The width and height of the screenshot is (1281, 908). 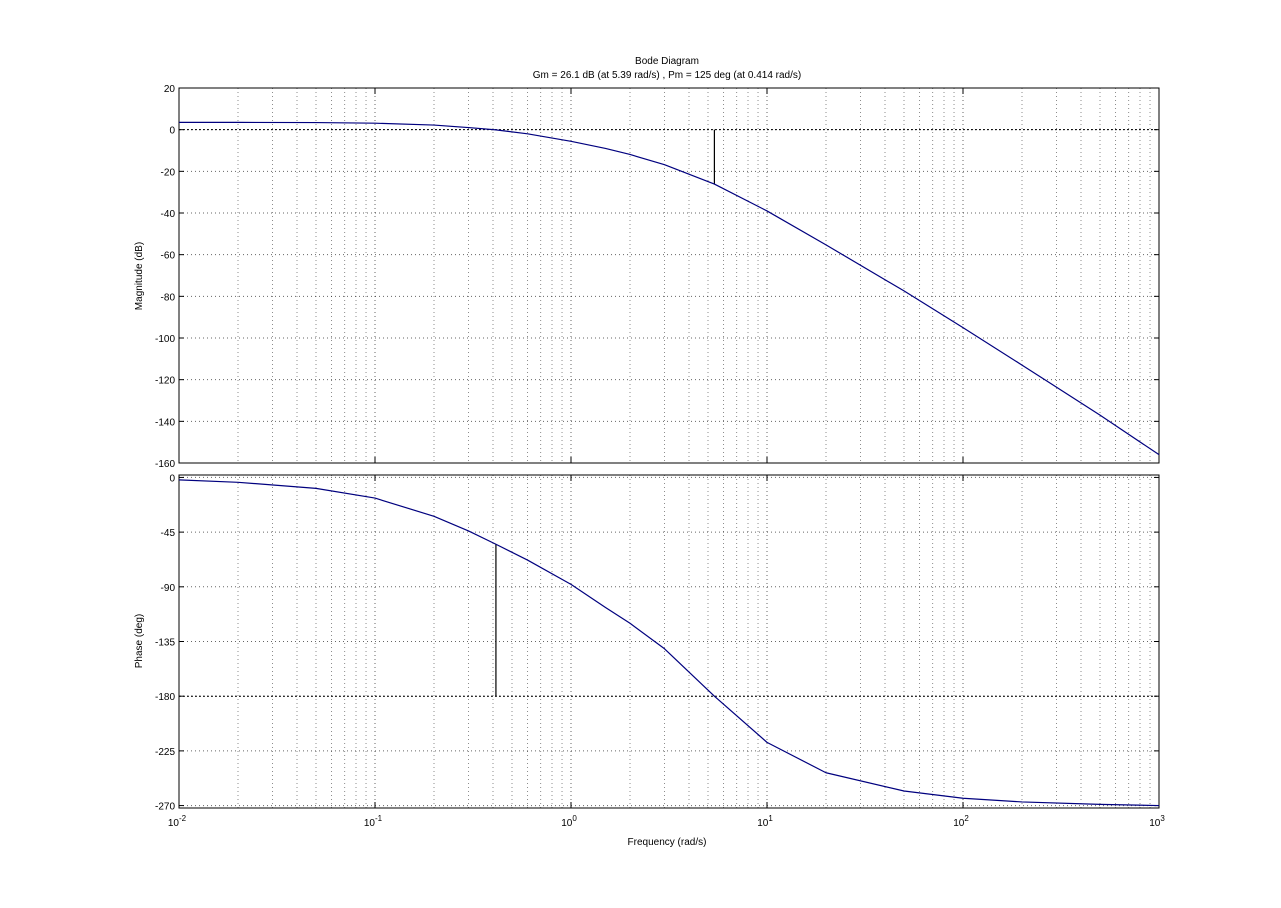 What do you see at coordinates (165, 643) in the screenshot?
I see `phase-y-tick-label: -135` at bounding box center [165, 643].